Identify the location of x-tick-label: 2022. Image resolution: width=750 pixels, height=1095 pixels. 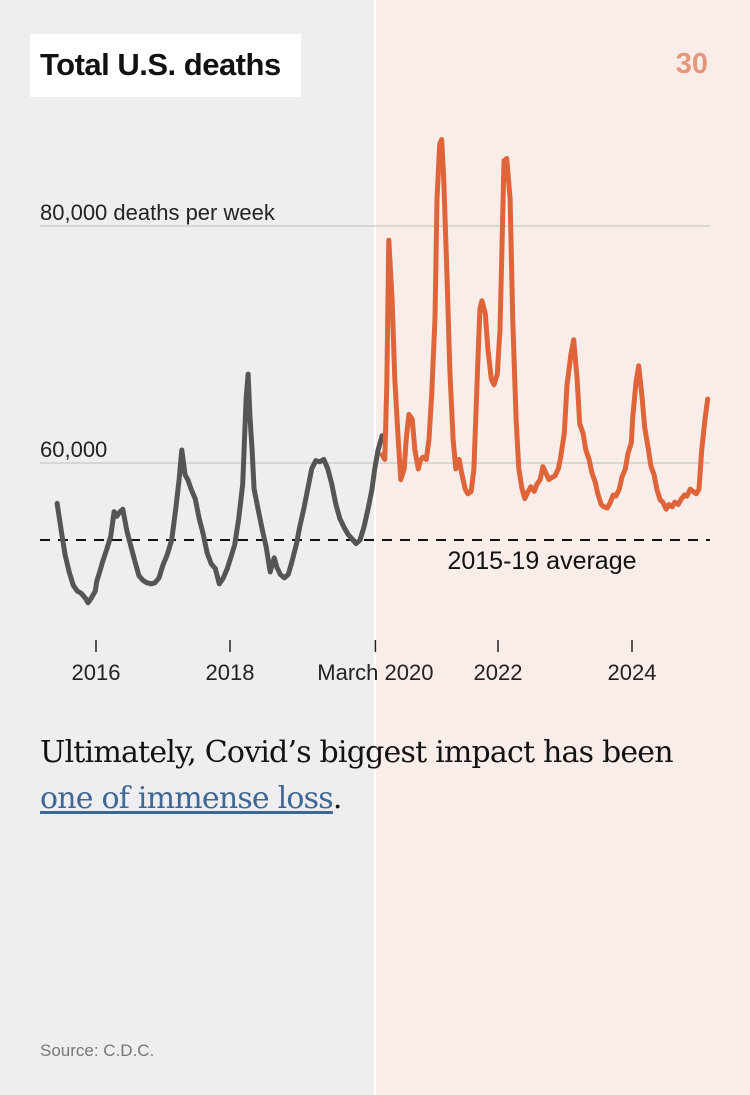
(498, 672).